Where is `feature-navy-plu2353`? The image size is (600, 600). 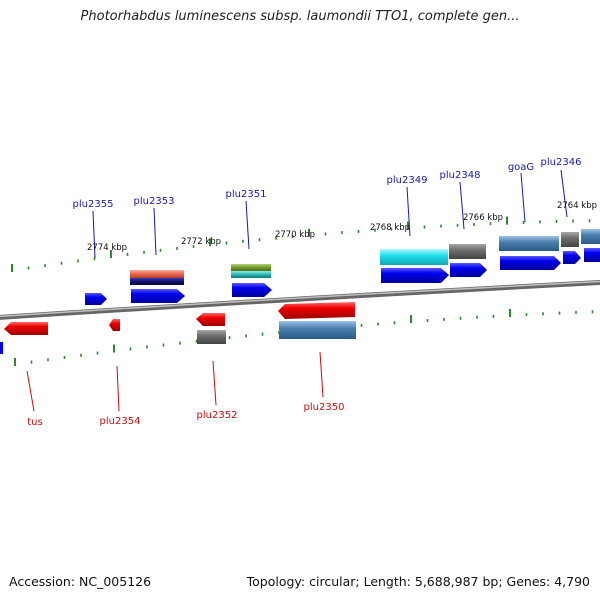
feature-navy-plu2353 is located at coordinates (157, 281).